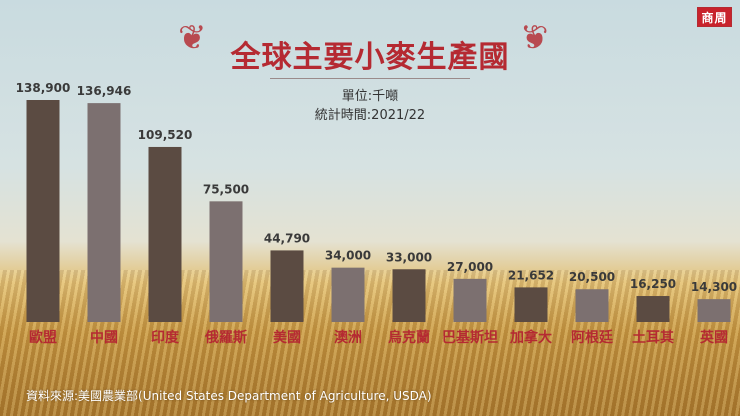  What do you see at coordinates (470, 267) in the screenshot?
I see `value-label: 27,000` at bounding box center [470, 267].